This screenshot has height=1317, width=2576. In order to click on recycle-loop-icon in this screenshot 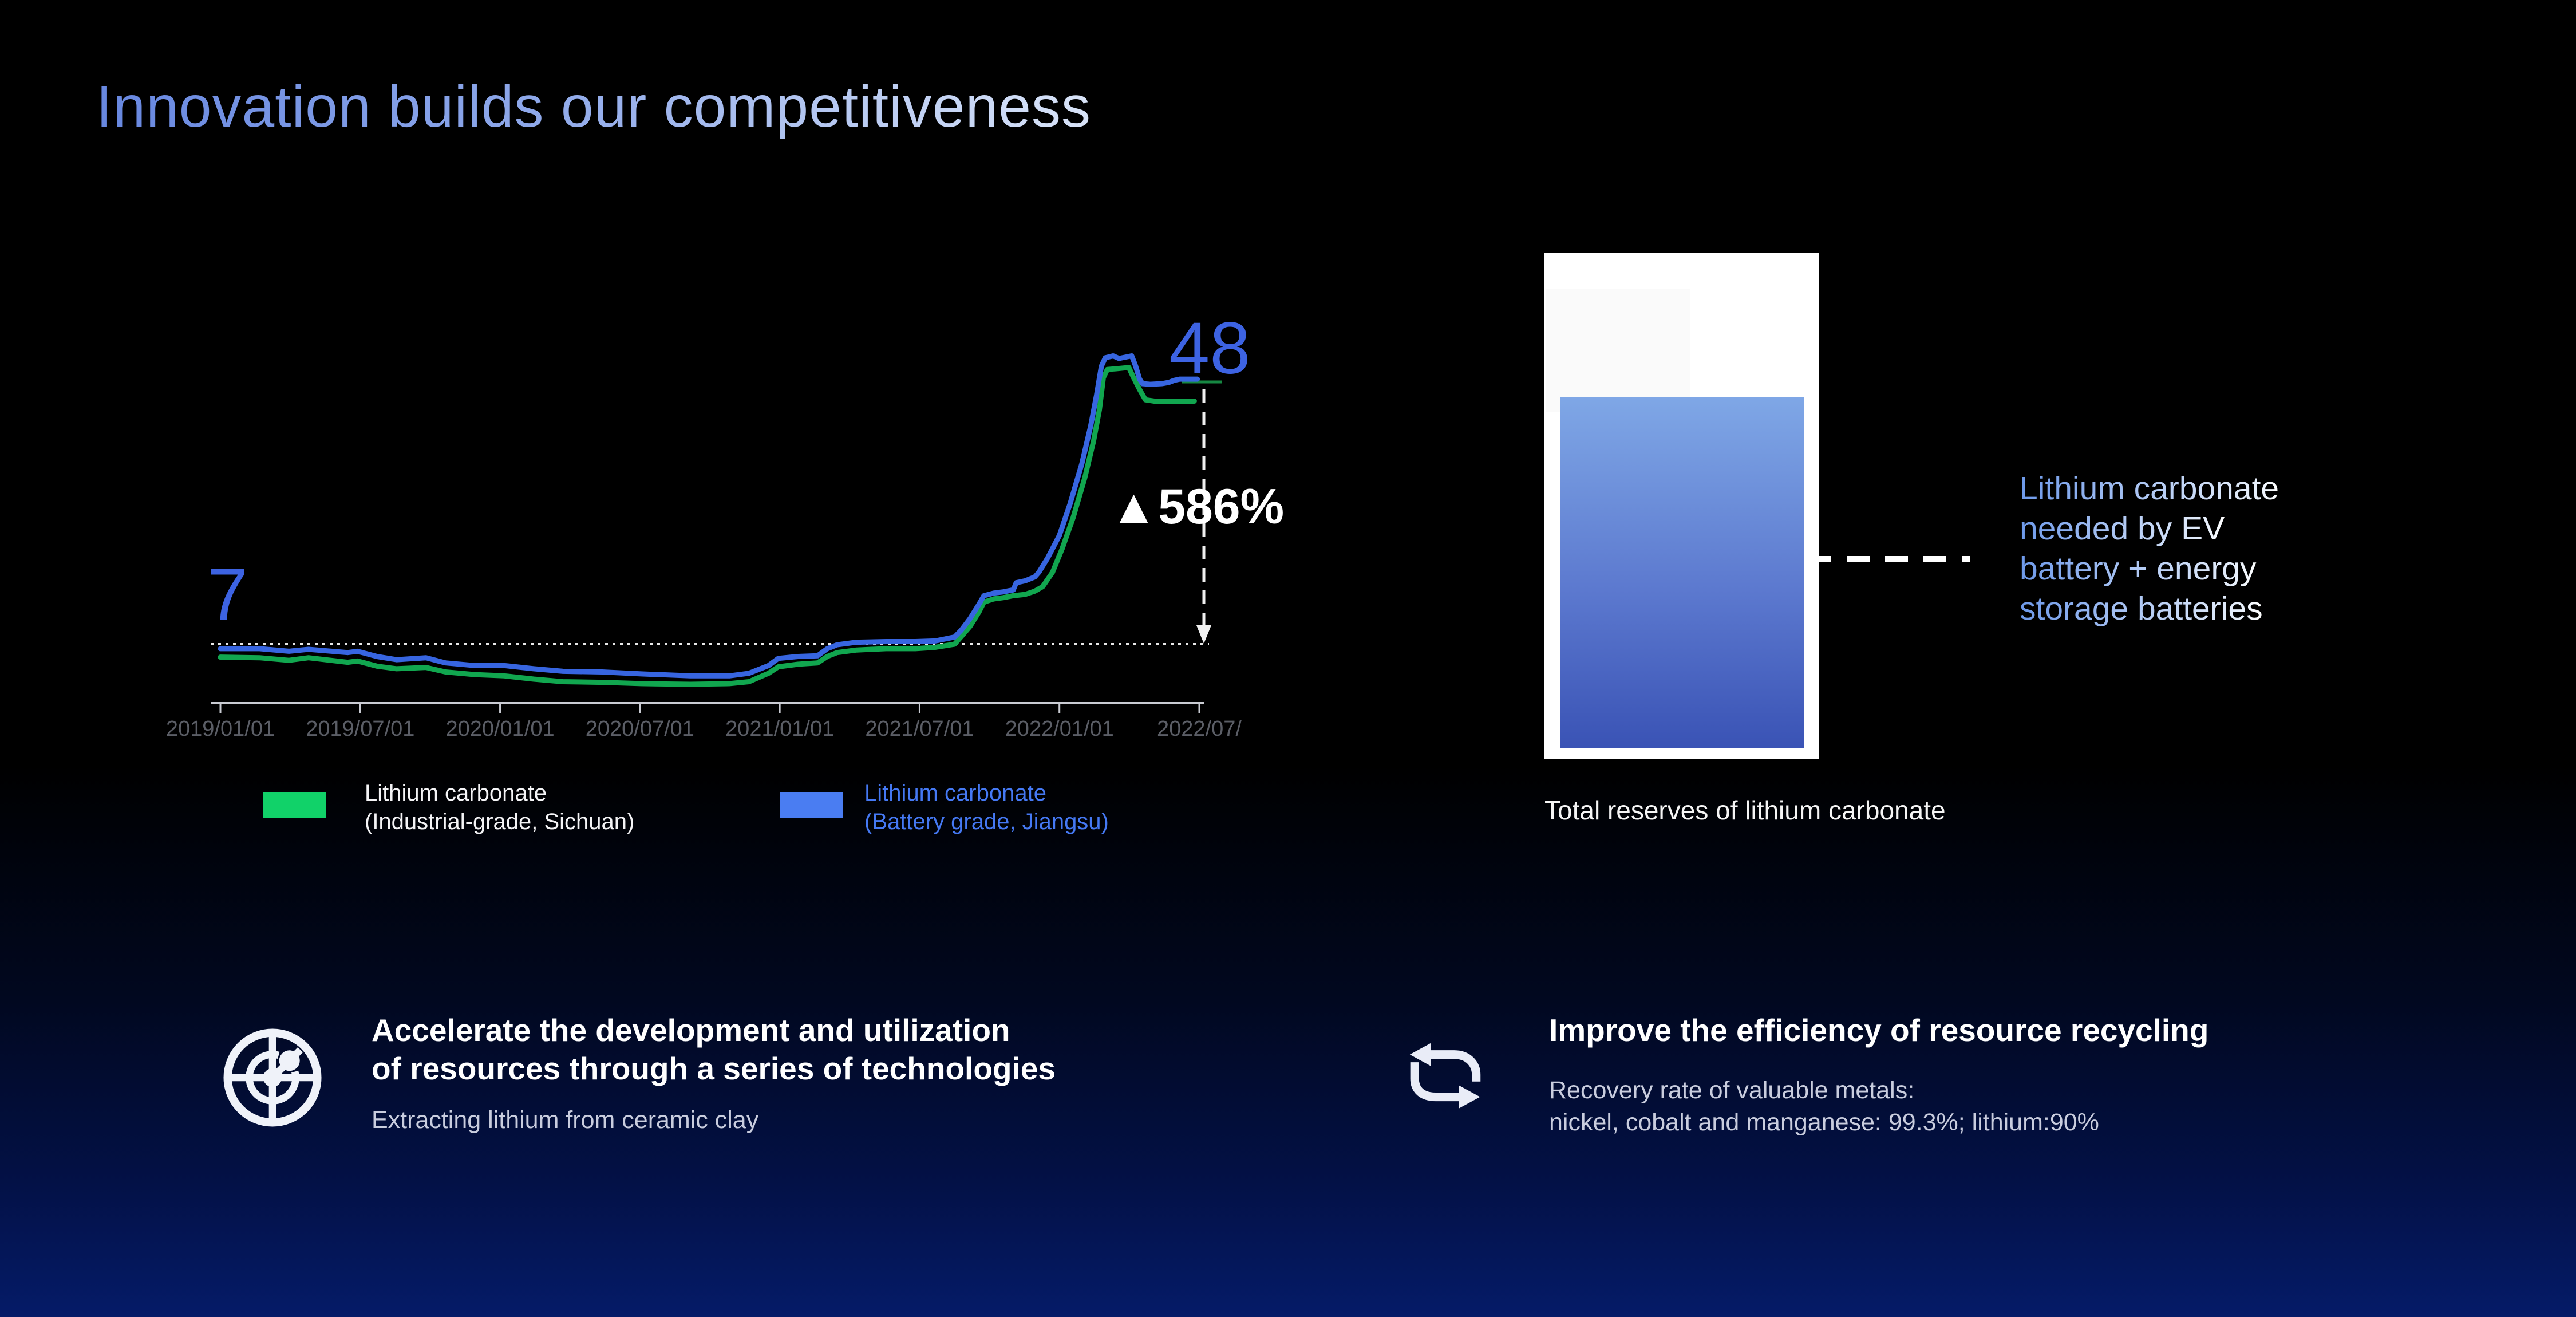, I will do `click(1445, 1076)`.